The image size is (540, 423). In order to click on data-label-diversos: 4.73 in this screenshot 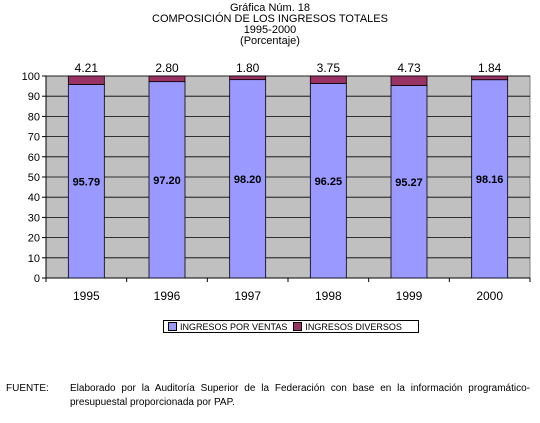, I will do `click(409, 68)`.